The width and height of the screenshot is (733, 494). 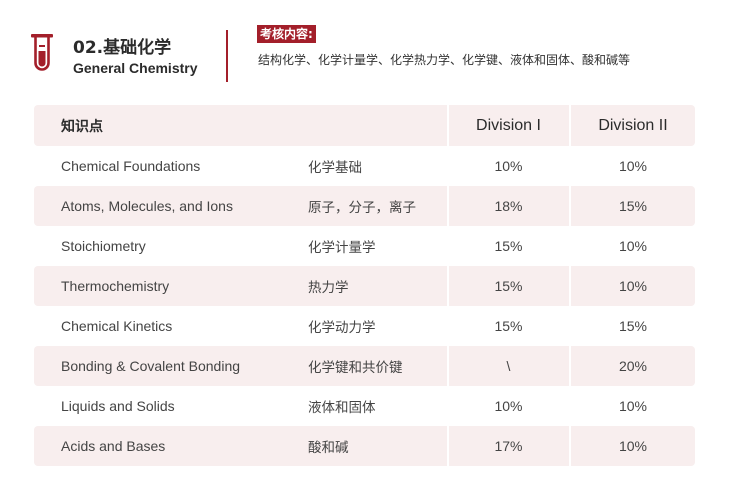 What do you see at coordinates (118, 406) in the screenshot?
I see `topic-english: Liquids and Solids` at bounding box center [118, 406].